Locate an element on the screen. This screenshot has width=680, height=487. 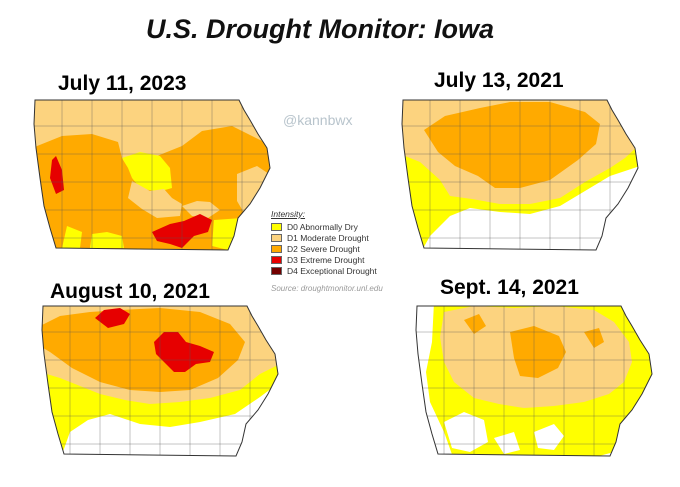
legend-label-d3: D3 Extreme Drought is located at coordinates (326, 259).